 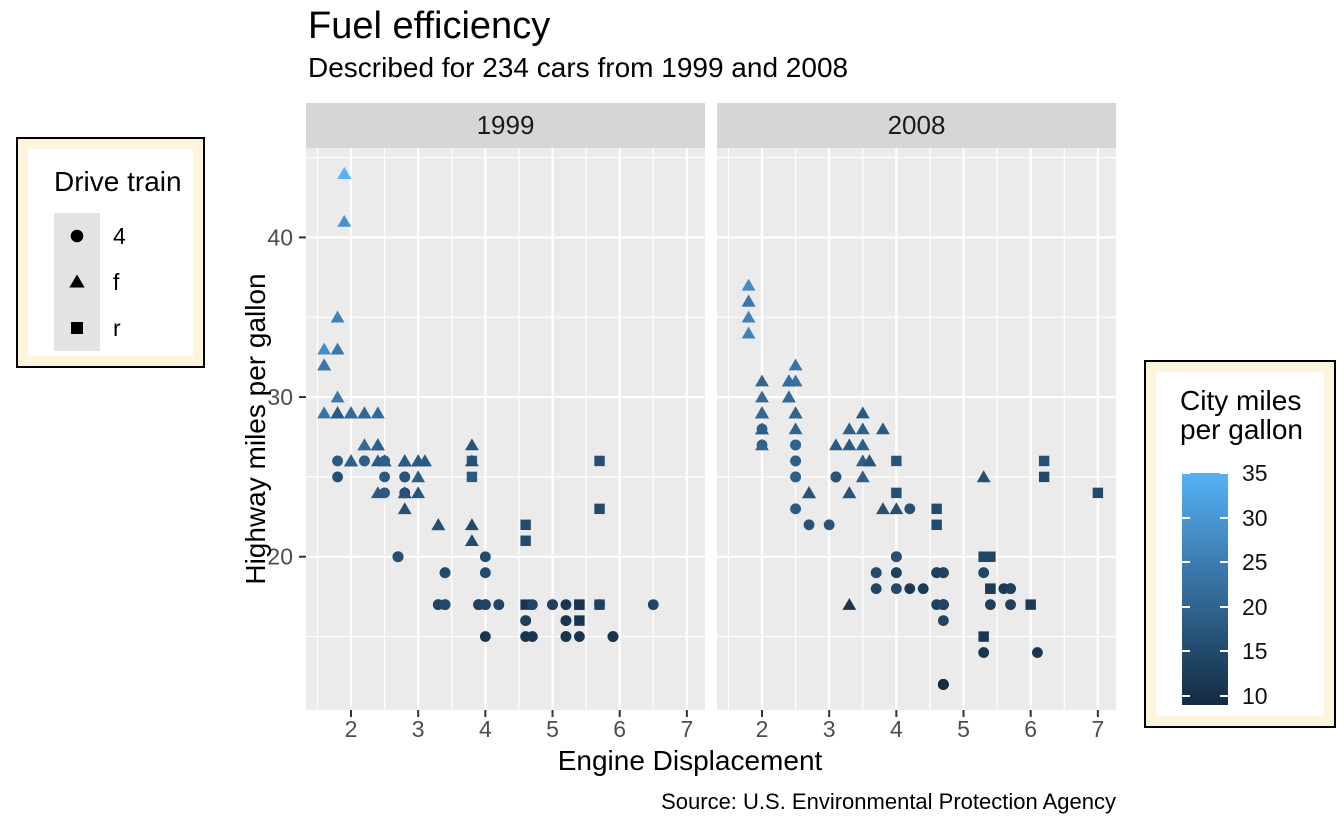 I want to click on circle-icon, so click(x=77, y=236).